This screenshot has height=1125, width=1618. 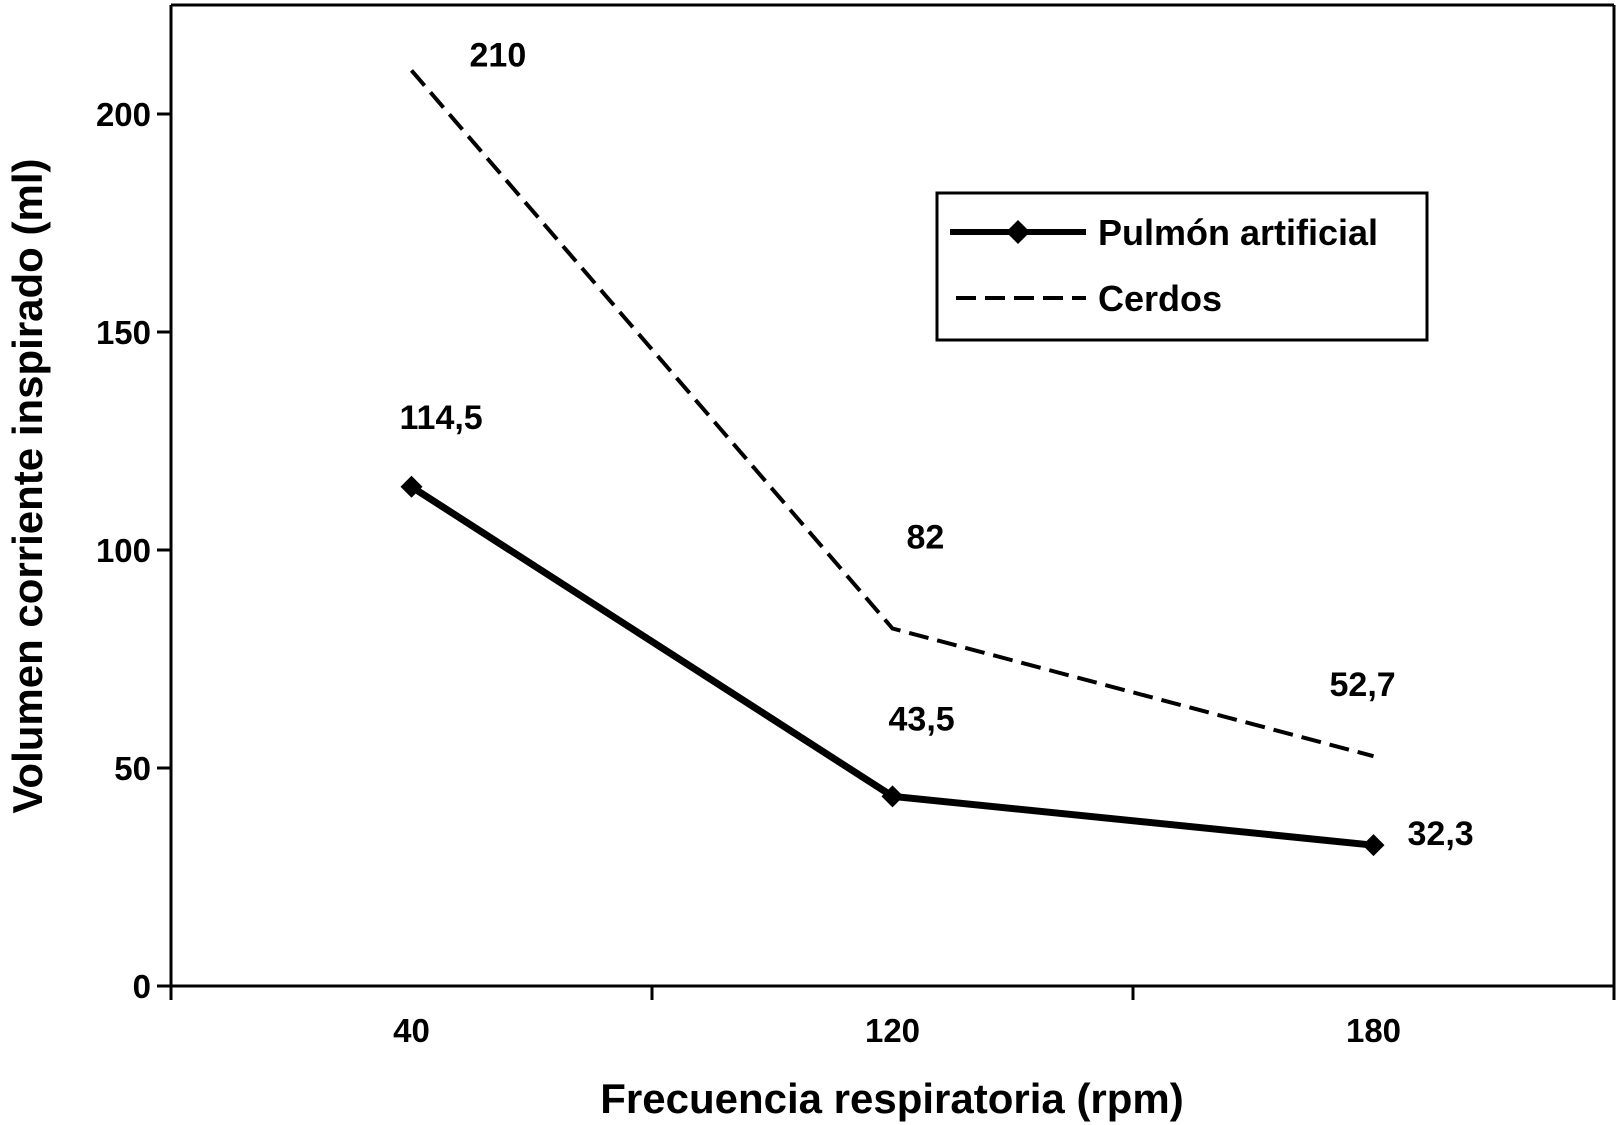 What do you see at coordinates (1441, 834) in the screenshot?
I see `data-label: 32,3` at bounding box center [1441, 834].